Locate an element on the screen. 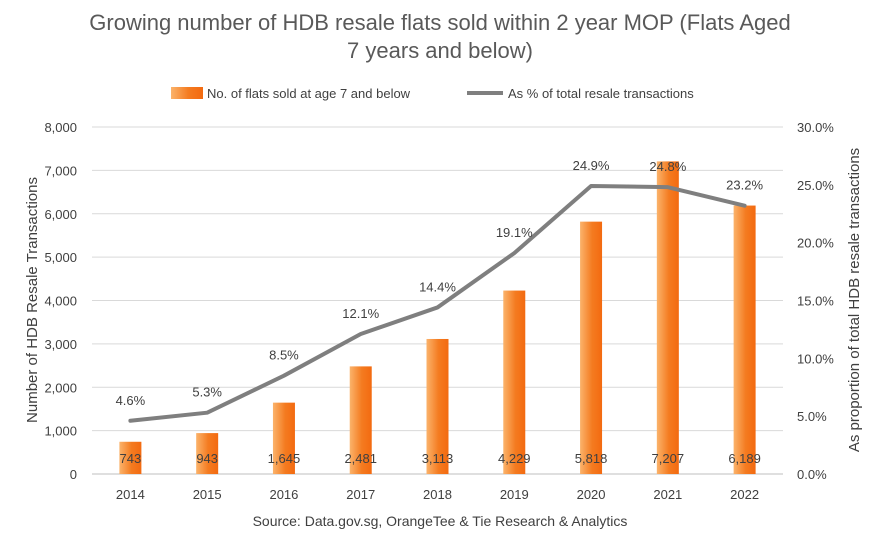  y-tick-label: 6,000 is located at coordinates (60, 214).